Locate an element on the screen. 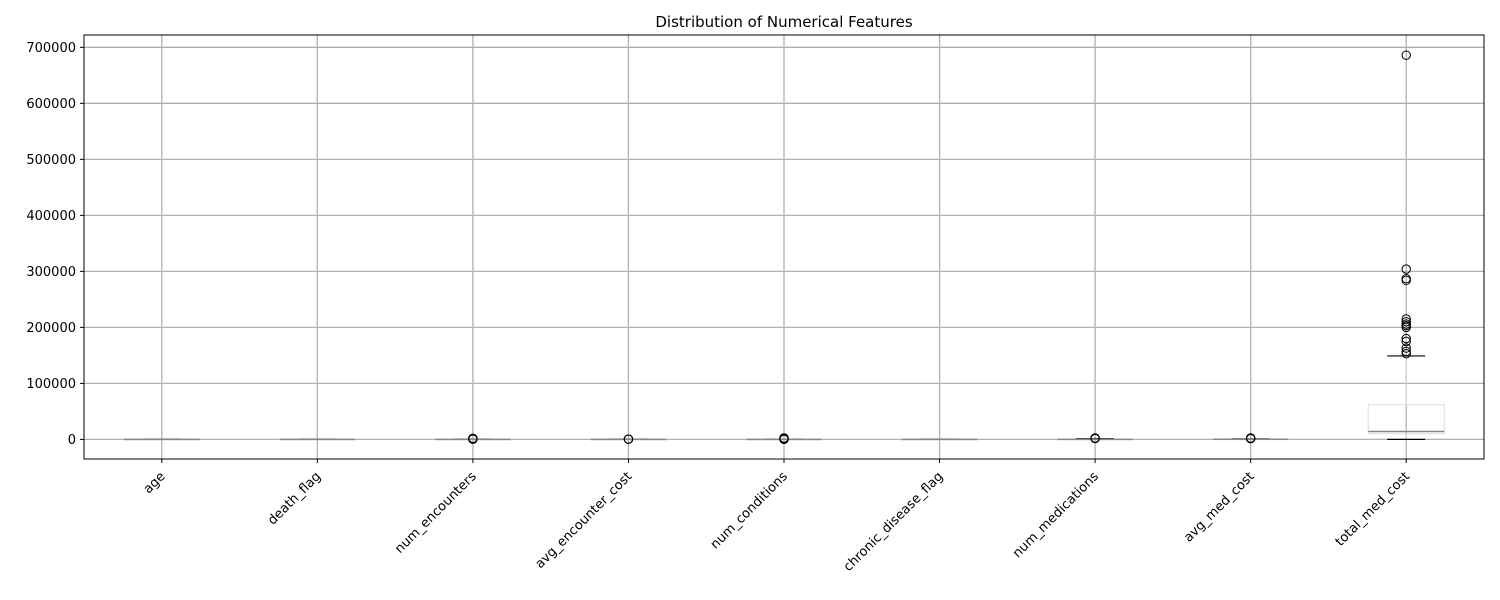  chart-title: Distribution of Numerical Features is located at coordinates (783, 22).